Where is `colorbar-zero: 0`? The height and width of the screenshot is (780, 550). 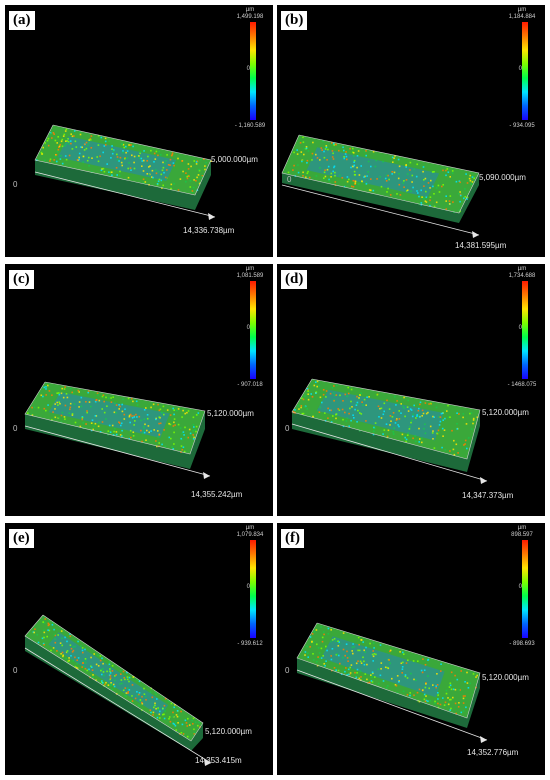 colorbar-zero: 0 is located at coordinates (520, 587).